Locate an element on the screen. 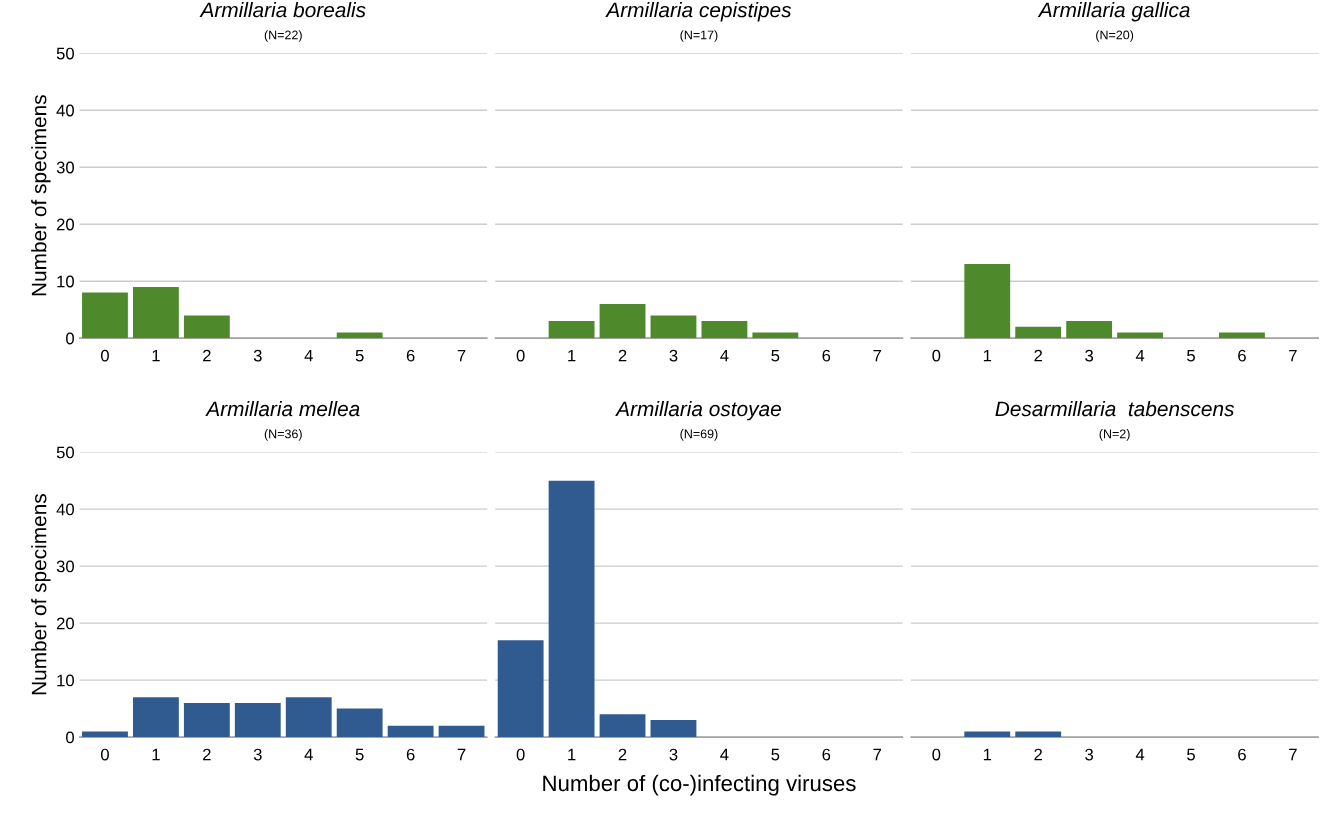 This screenshot has width=1325, height=819. chart-title: Desarmillaria tabenscens is located at coordinates (1115, 408).